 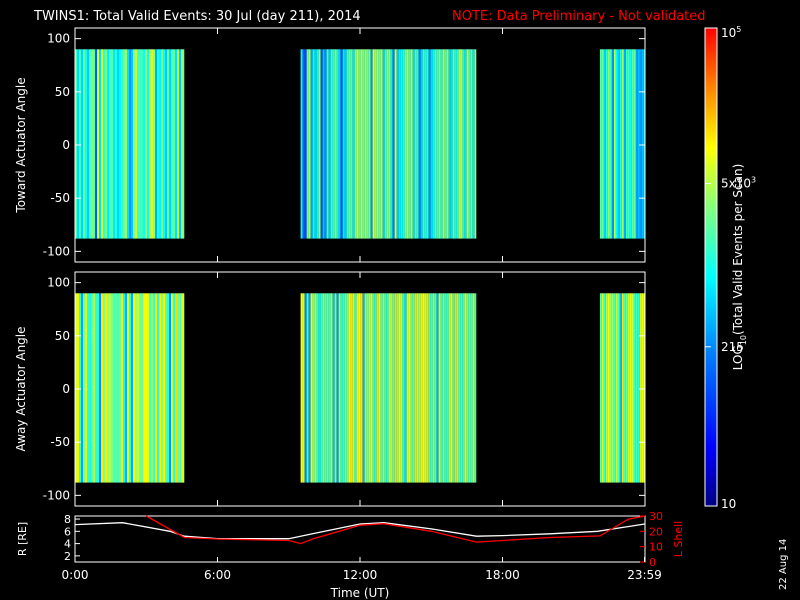 I want to click on orbit-y-right-tick-label: 20, so click(x=656, y=531).